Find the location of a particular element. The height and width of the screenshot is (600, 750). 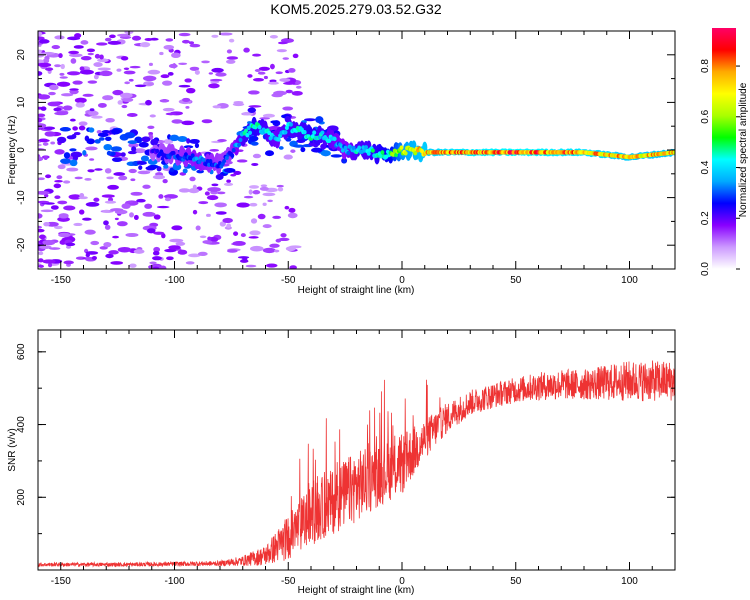

y-tick-label: 600 is located at coordinates (21, 351).